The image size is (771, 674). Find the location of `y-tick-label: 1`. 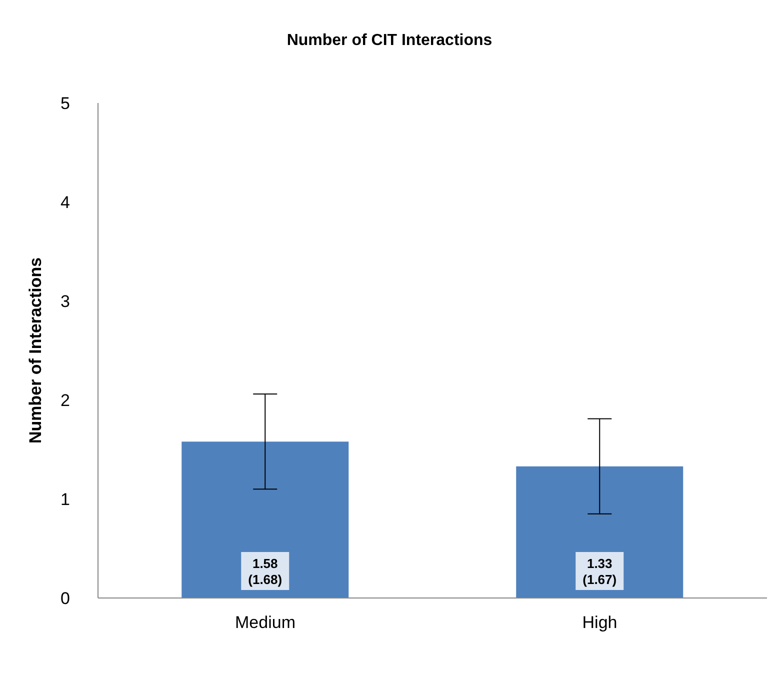

y-tick-label: 1 is located at coordinates (65, 500).